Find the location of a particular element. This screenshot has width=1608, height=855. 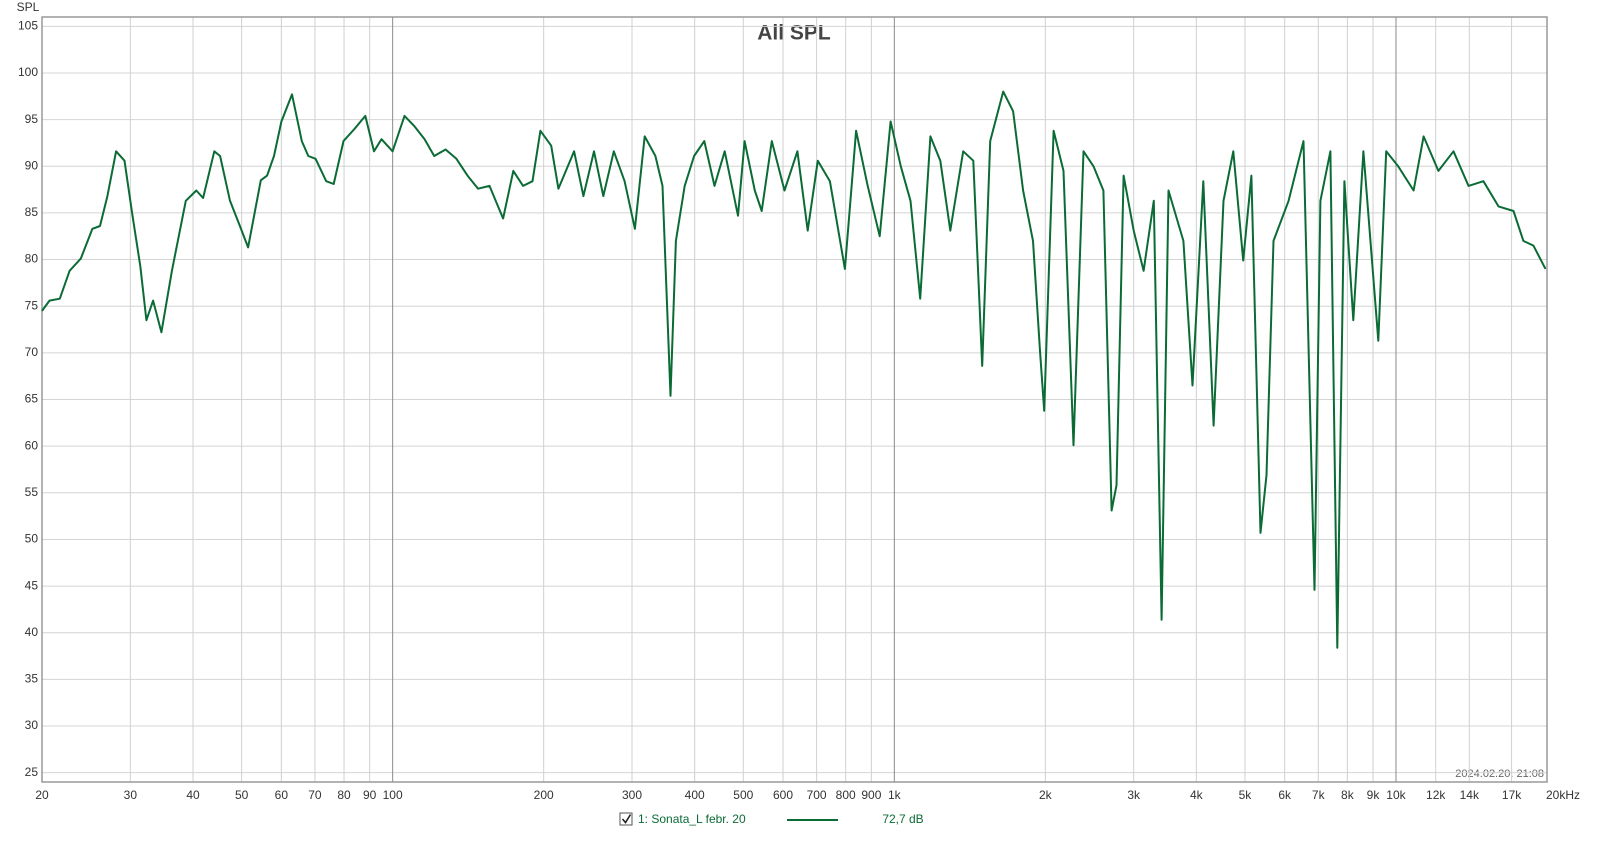

y-tick-label: 50 is located at coordinates (32, 539).